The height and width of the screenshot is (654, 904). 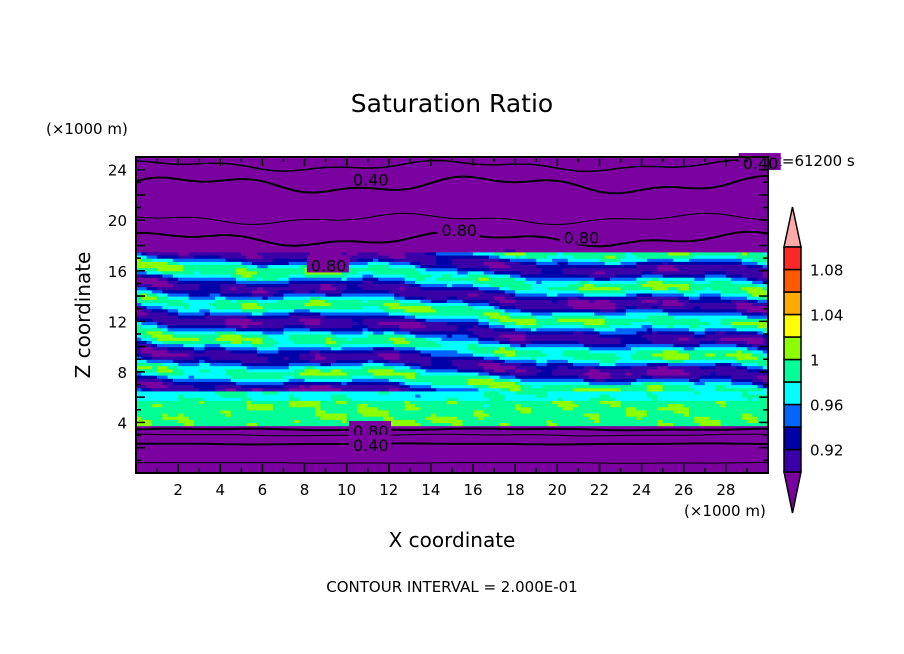 What do you see at coordinates (826, 451) in the screenshot?
I see `colorbar-tick-label: 0.92` at bounding box center [826, 451].